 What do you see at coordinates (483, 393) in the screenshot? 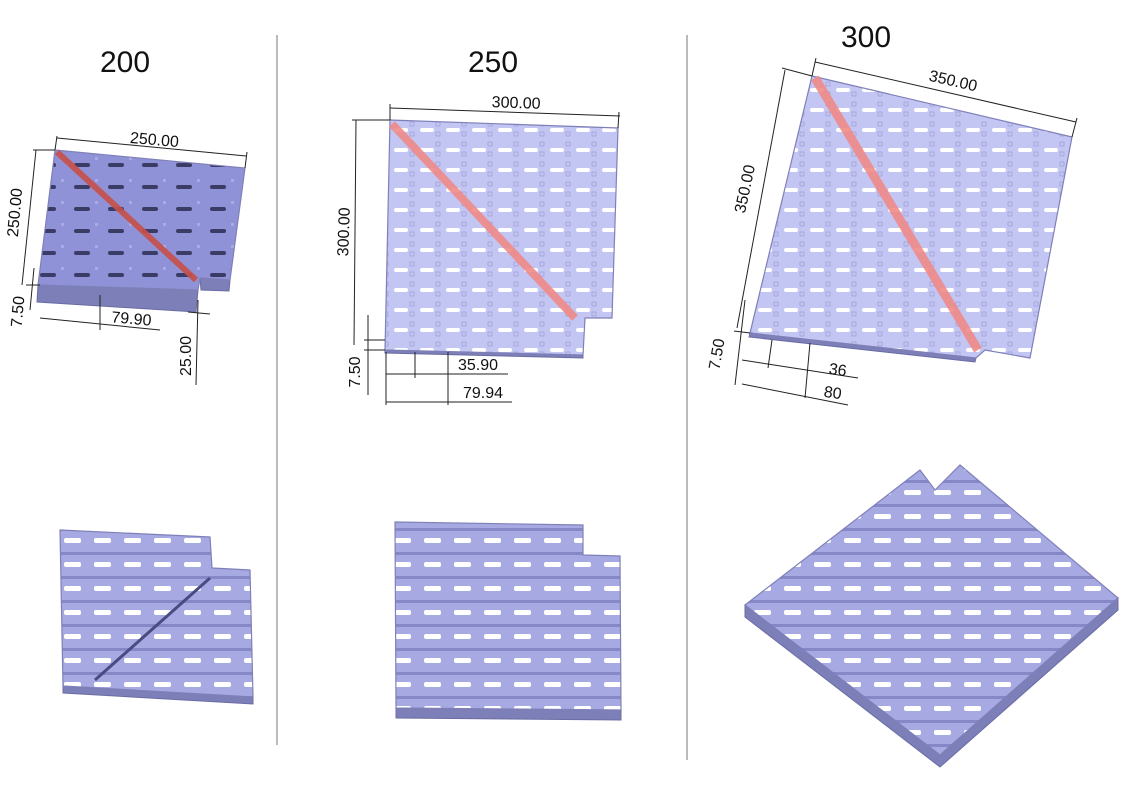
I see `dimension-label: 79.94` at bounding box center [483, 393].